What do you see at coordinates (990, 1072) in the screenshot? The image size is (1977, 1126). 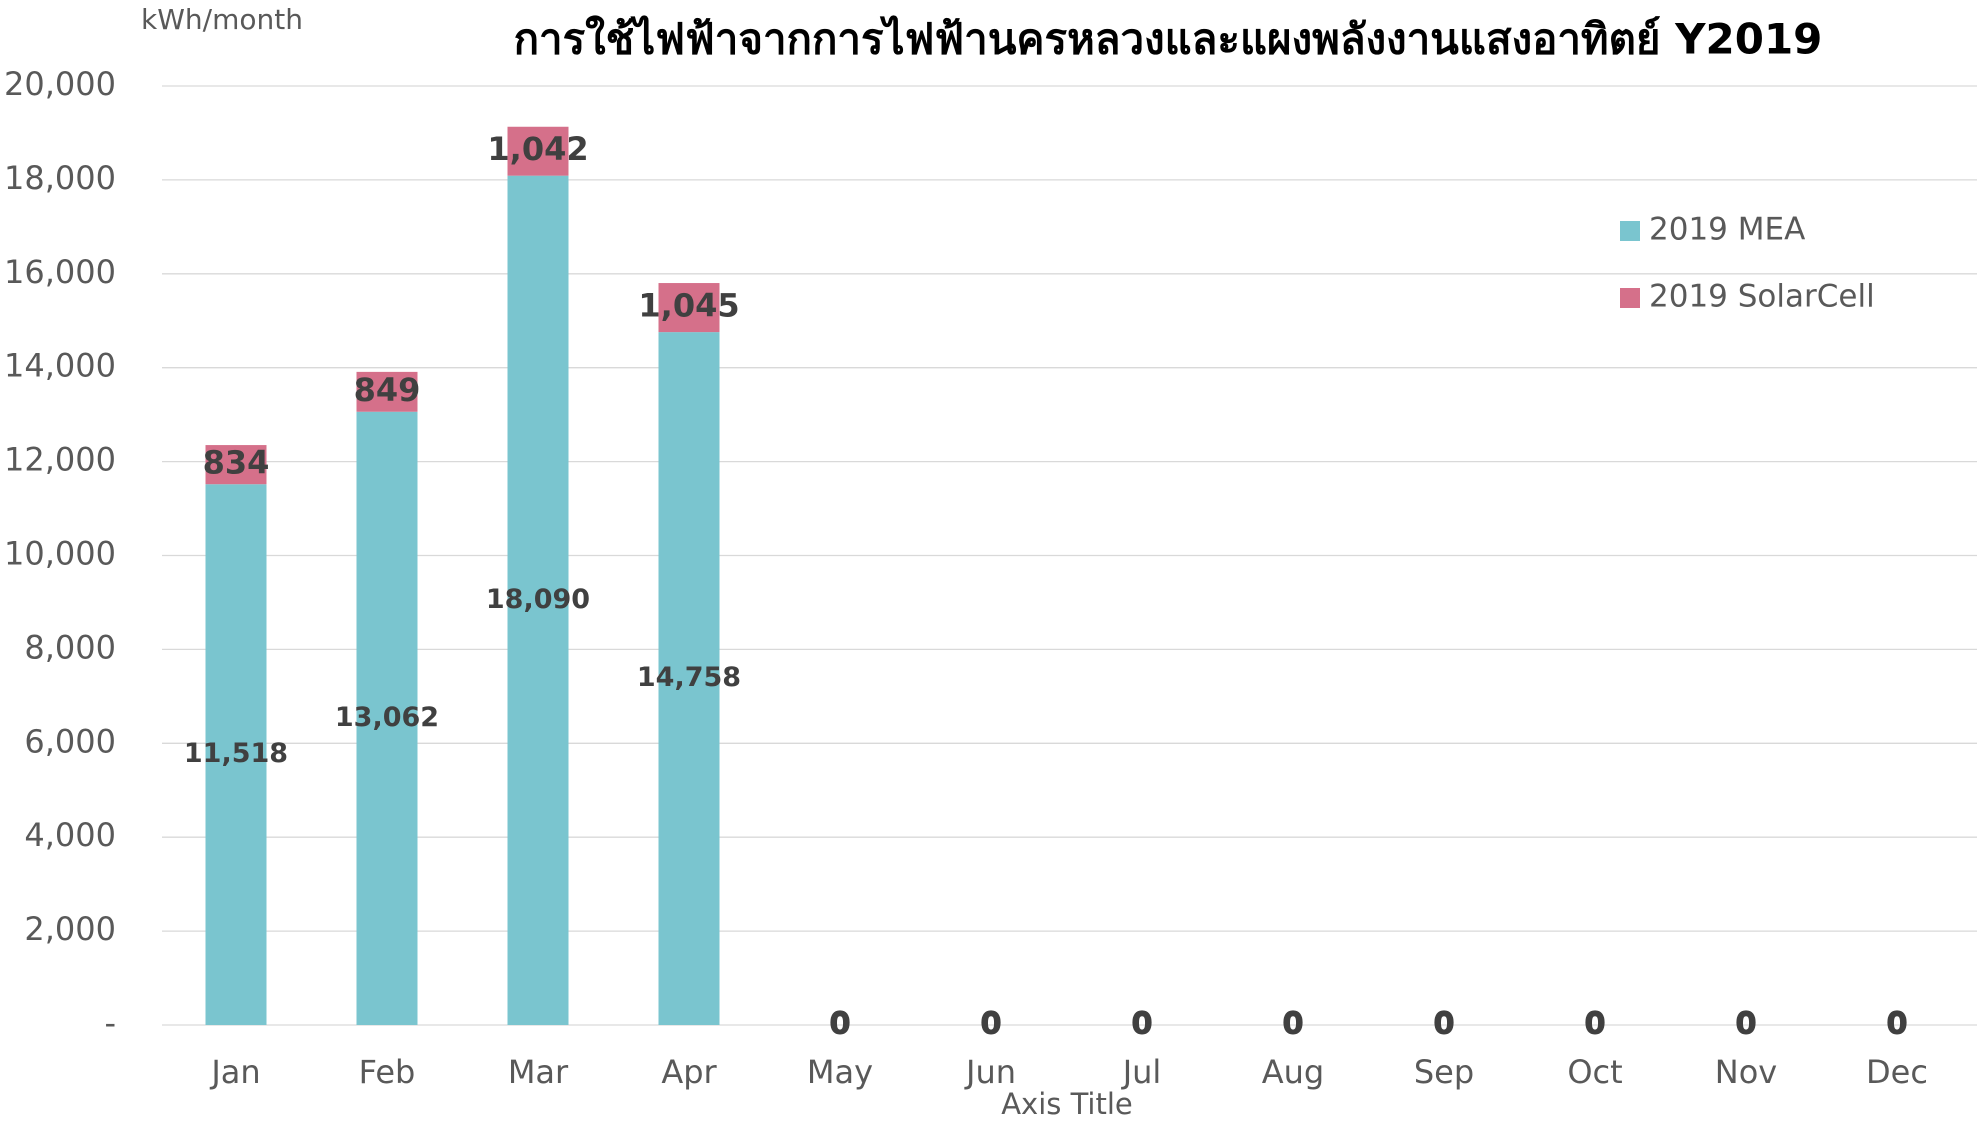 I see `x-tick-label: Jun` at bounding box center [990, 1072].